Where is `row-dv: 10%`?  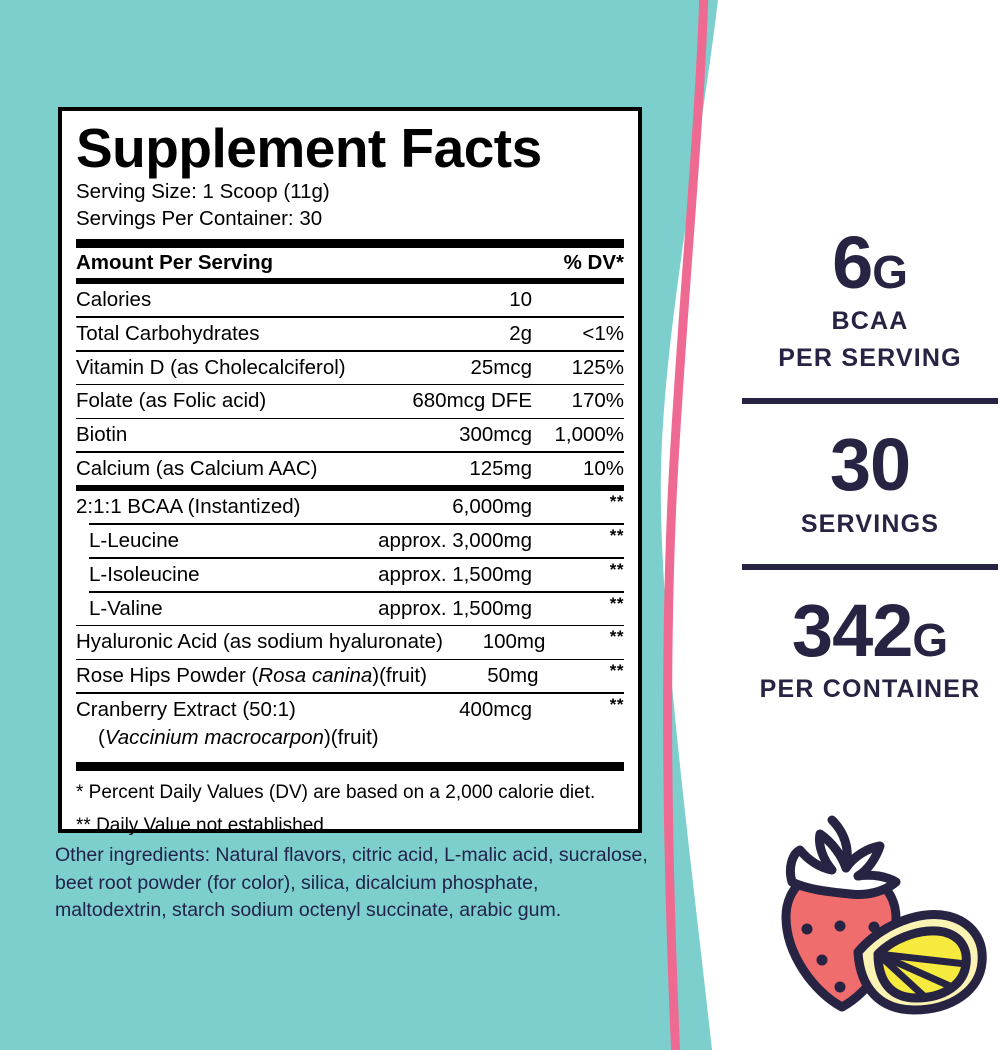
row-dv: 10% is located at coordinates (603, 468).